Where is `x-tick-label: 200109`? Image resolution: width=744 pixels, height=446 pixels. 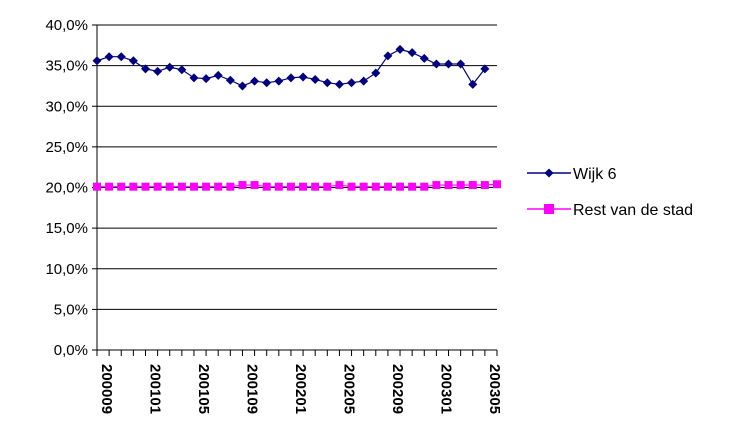 x-tick-label: 200109 is located at coordinates (251, 389).